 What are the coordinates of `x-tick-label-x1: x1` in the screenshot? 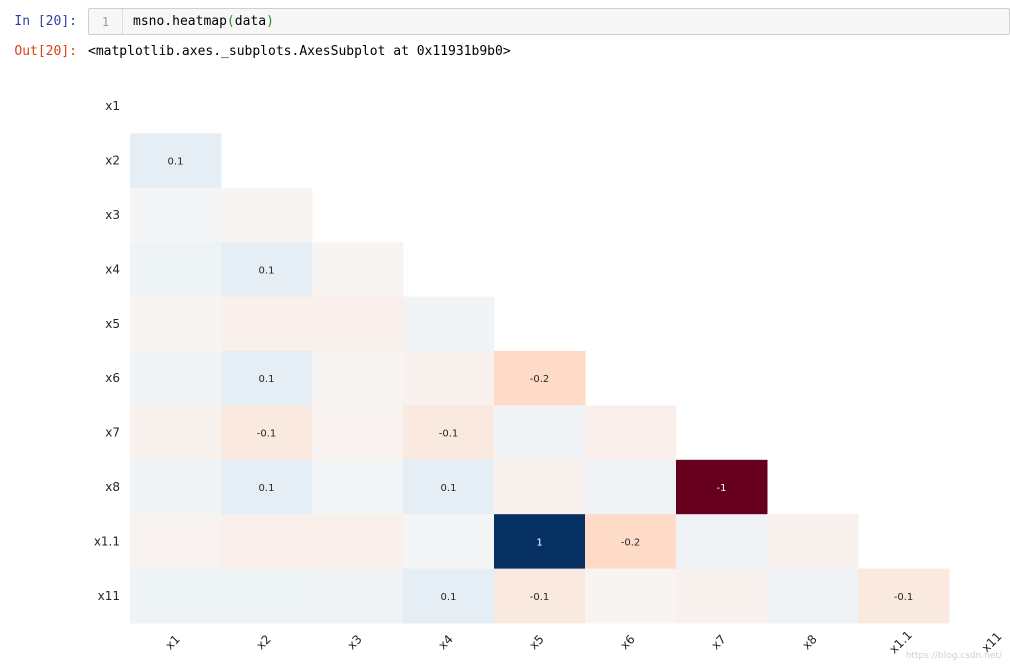 It's located at (173, 642).